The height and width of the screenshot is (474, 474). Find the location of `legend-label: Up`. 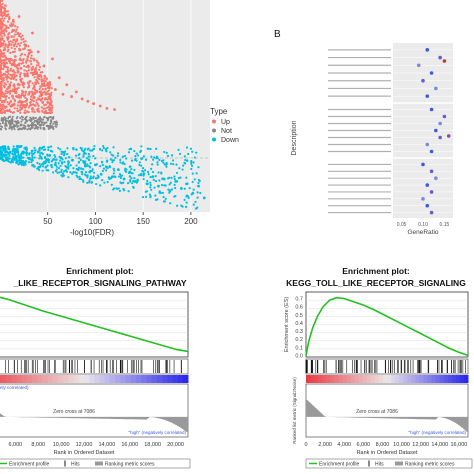

legend-label: Up is located at coordinates (225, 122).